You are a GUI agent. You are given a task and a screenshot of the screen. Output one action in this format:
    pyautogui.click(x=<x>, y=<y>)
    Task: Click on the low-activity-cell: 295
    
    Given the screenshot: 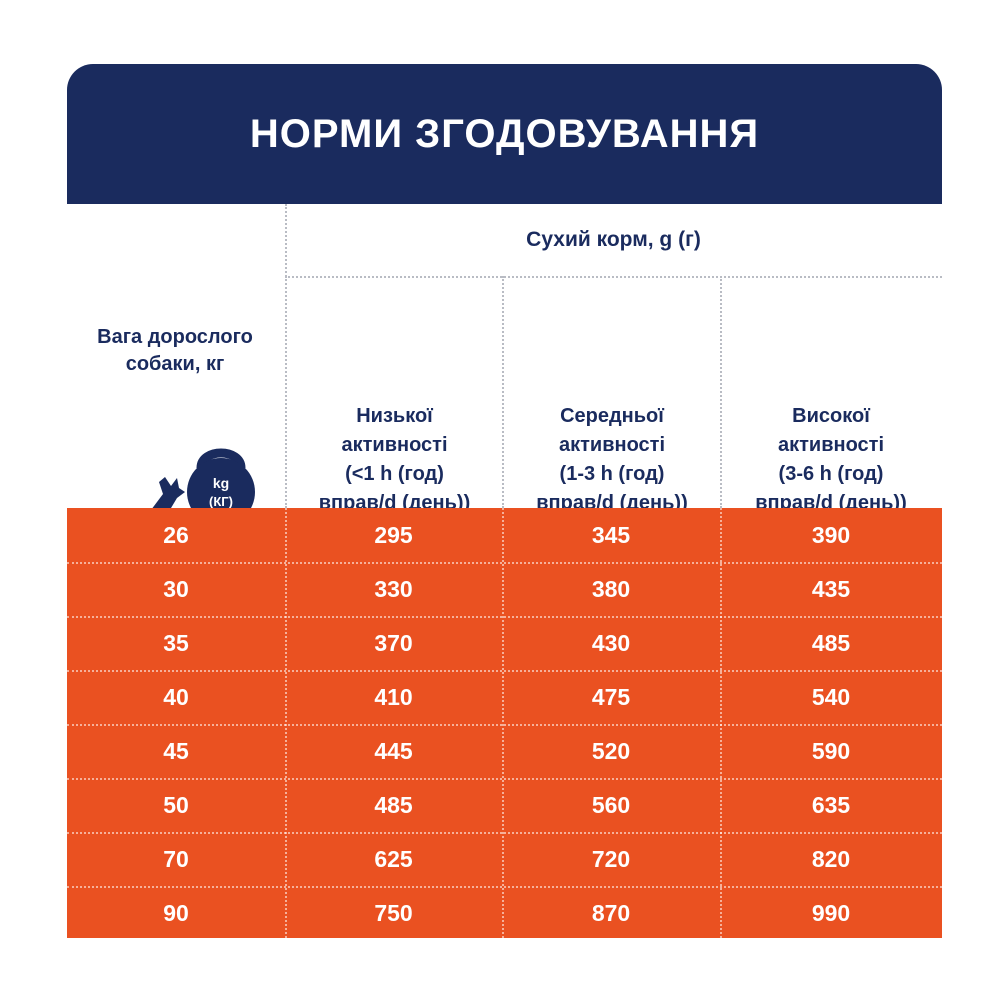 What is the action you would take?
    pyautogui.click(x=393, y=534)
    